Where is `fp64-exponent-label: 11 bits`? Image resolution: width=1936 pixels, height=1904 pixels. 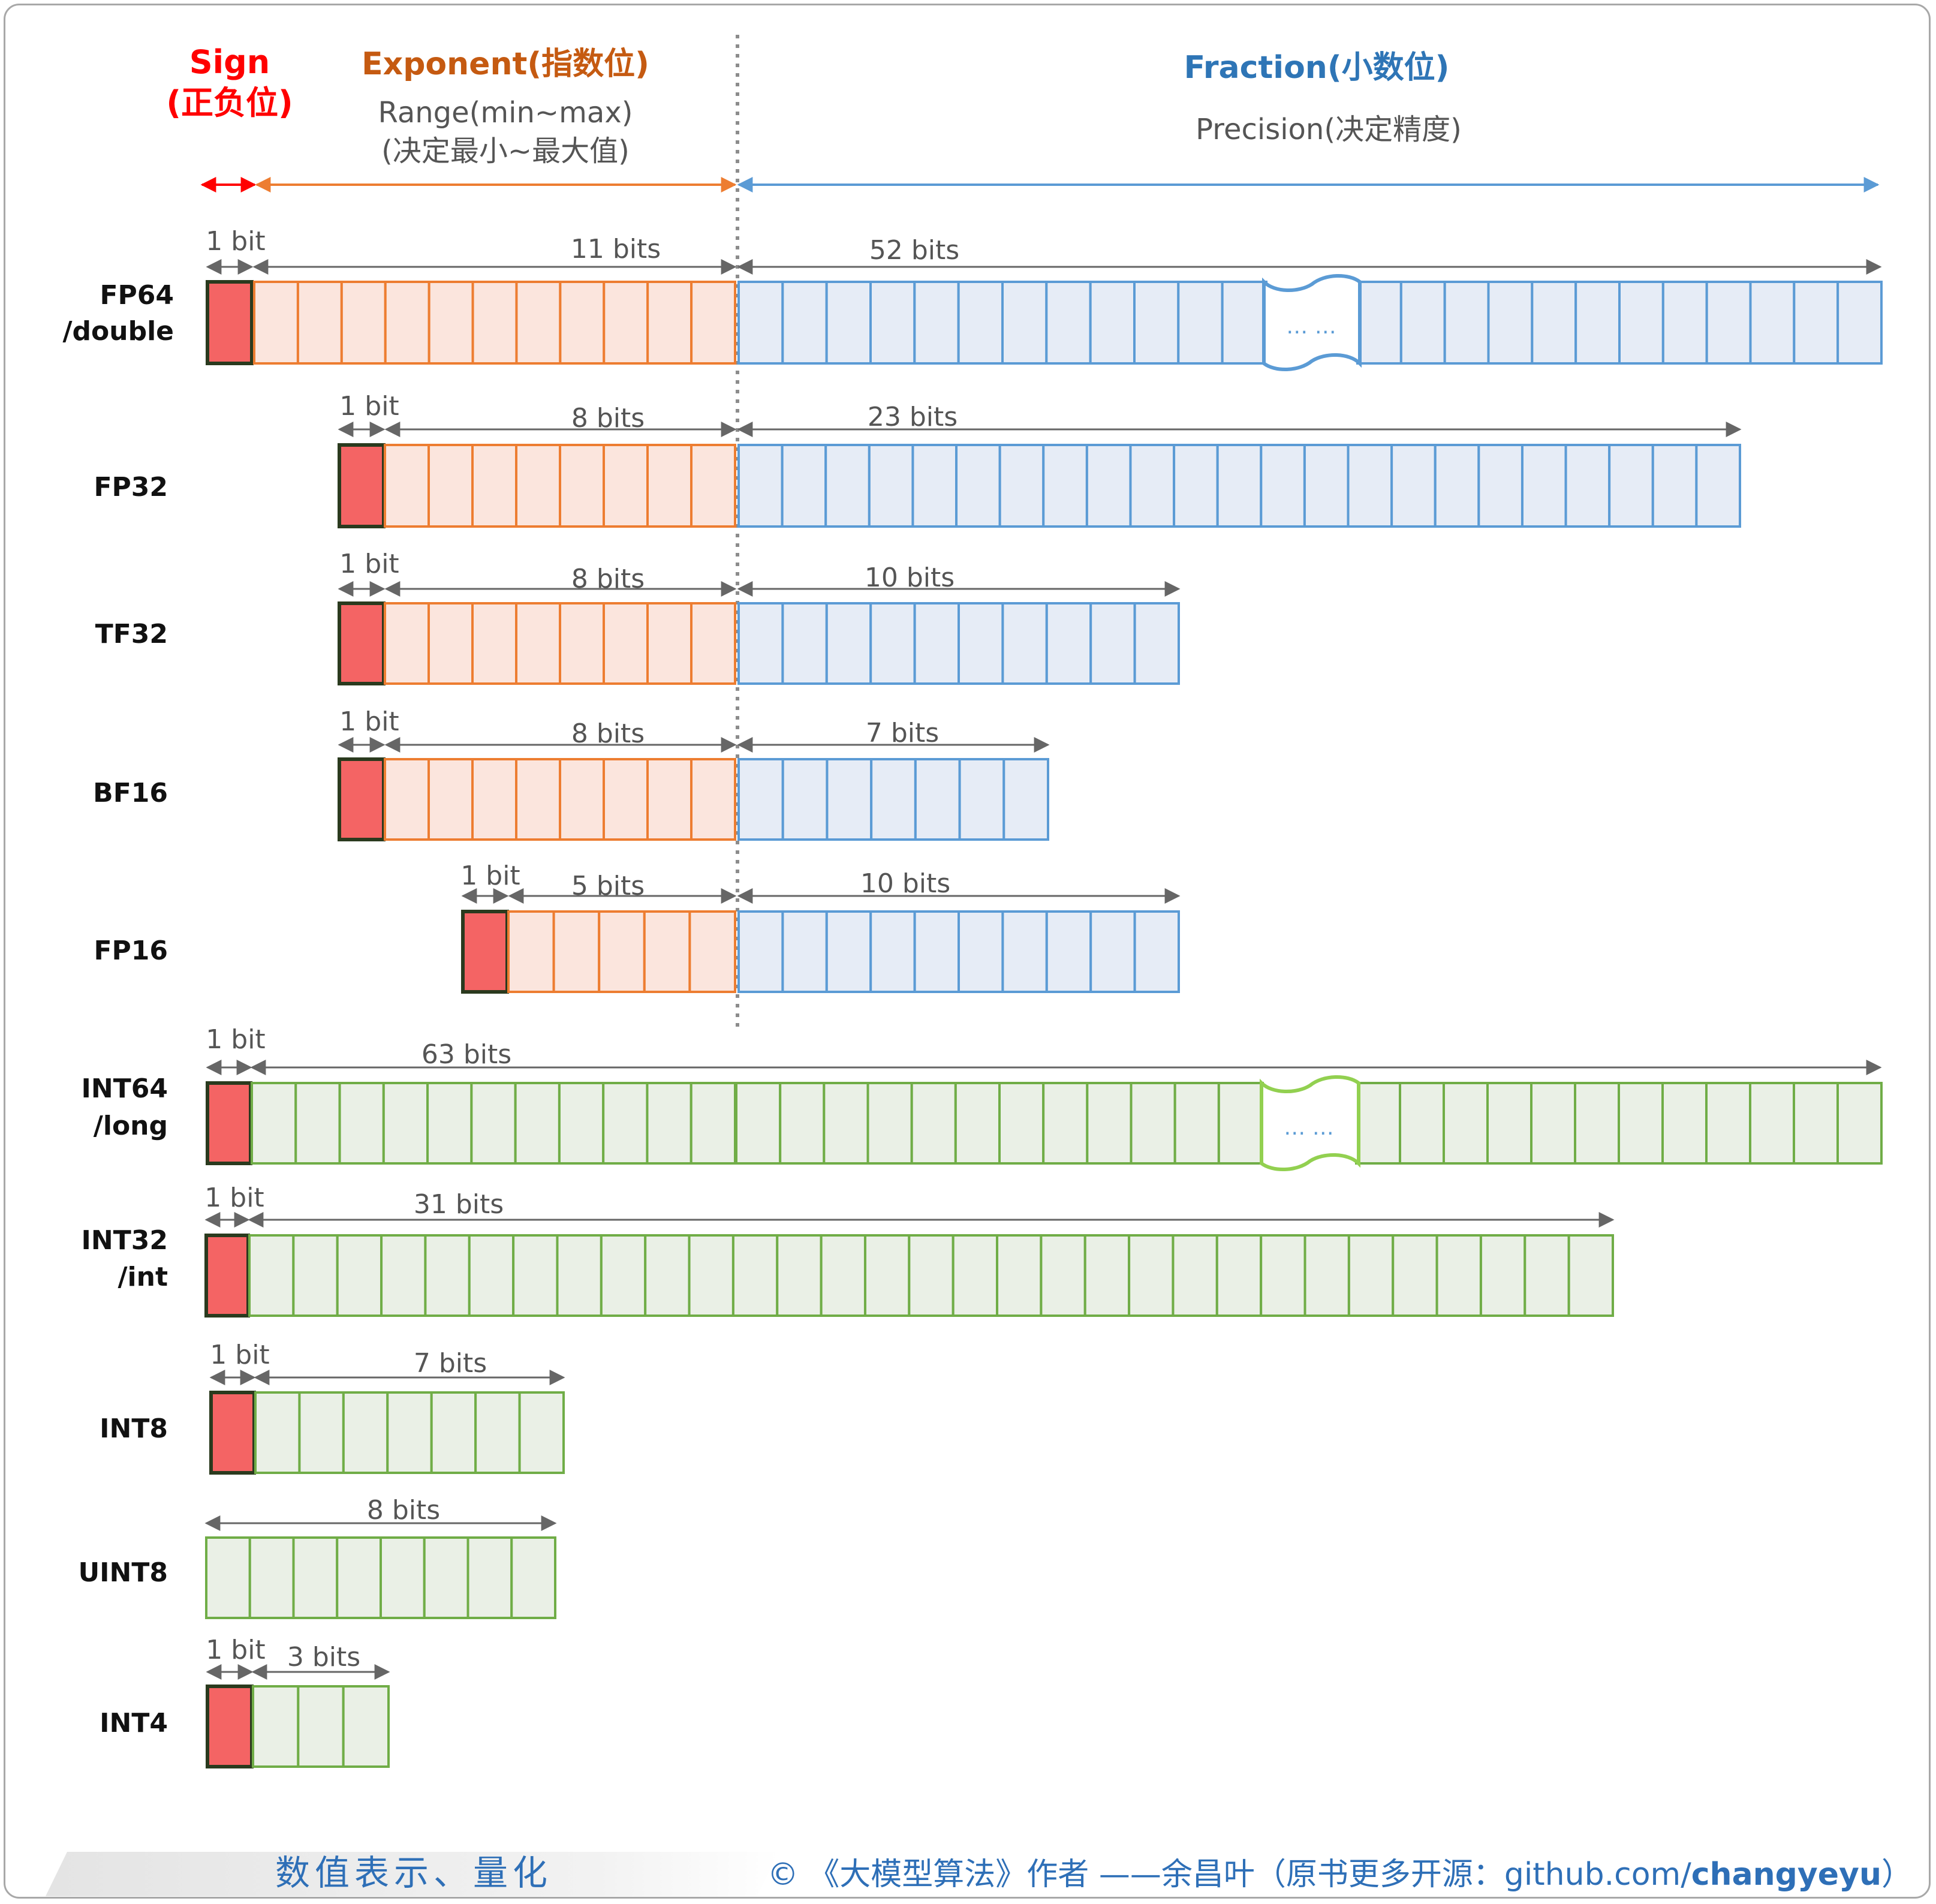
fp64-exponent-label: 11 bits is located at coordinates (616, 249).